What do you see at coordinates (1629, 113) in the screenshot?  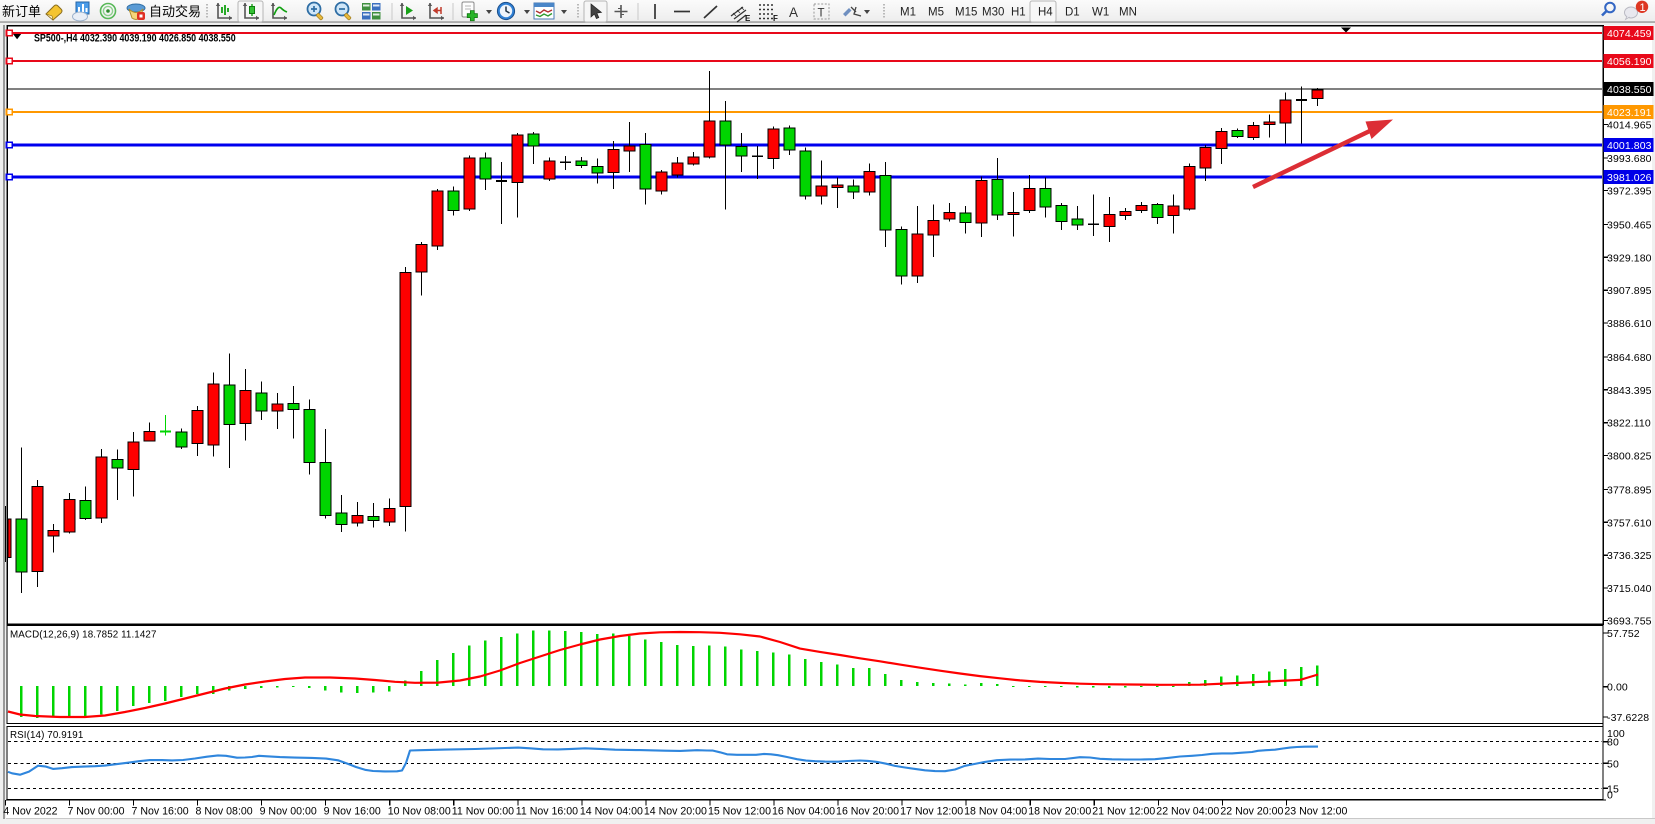 I see `svg-text: 4023.191` at bounding box center [1629, 113].